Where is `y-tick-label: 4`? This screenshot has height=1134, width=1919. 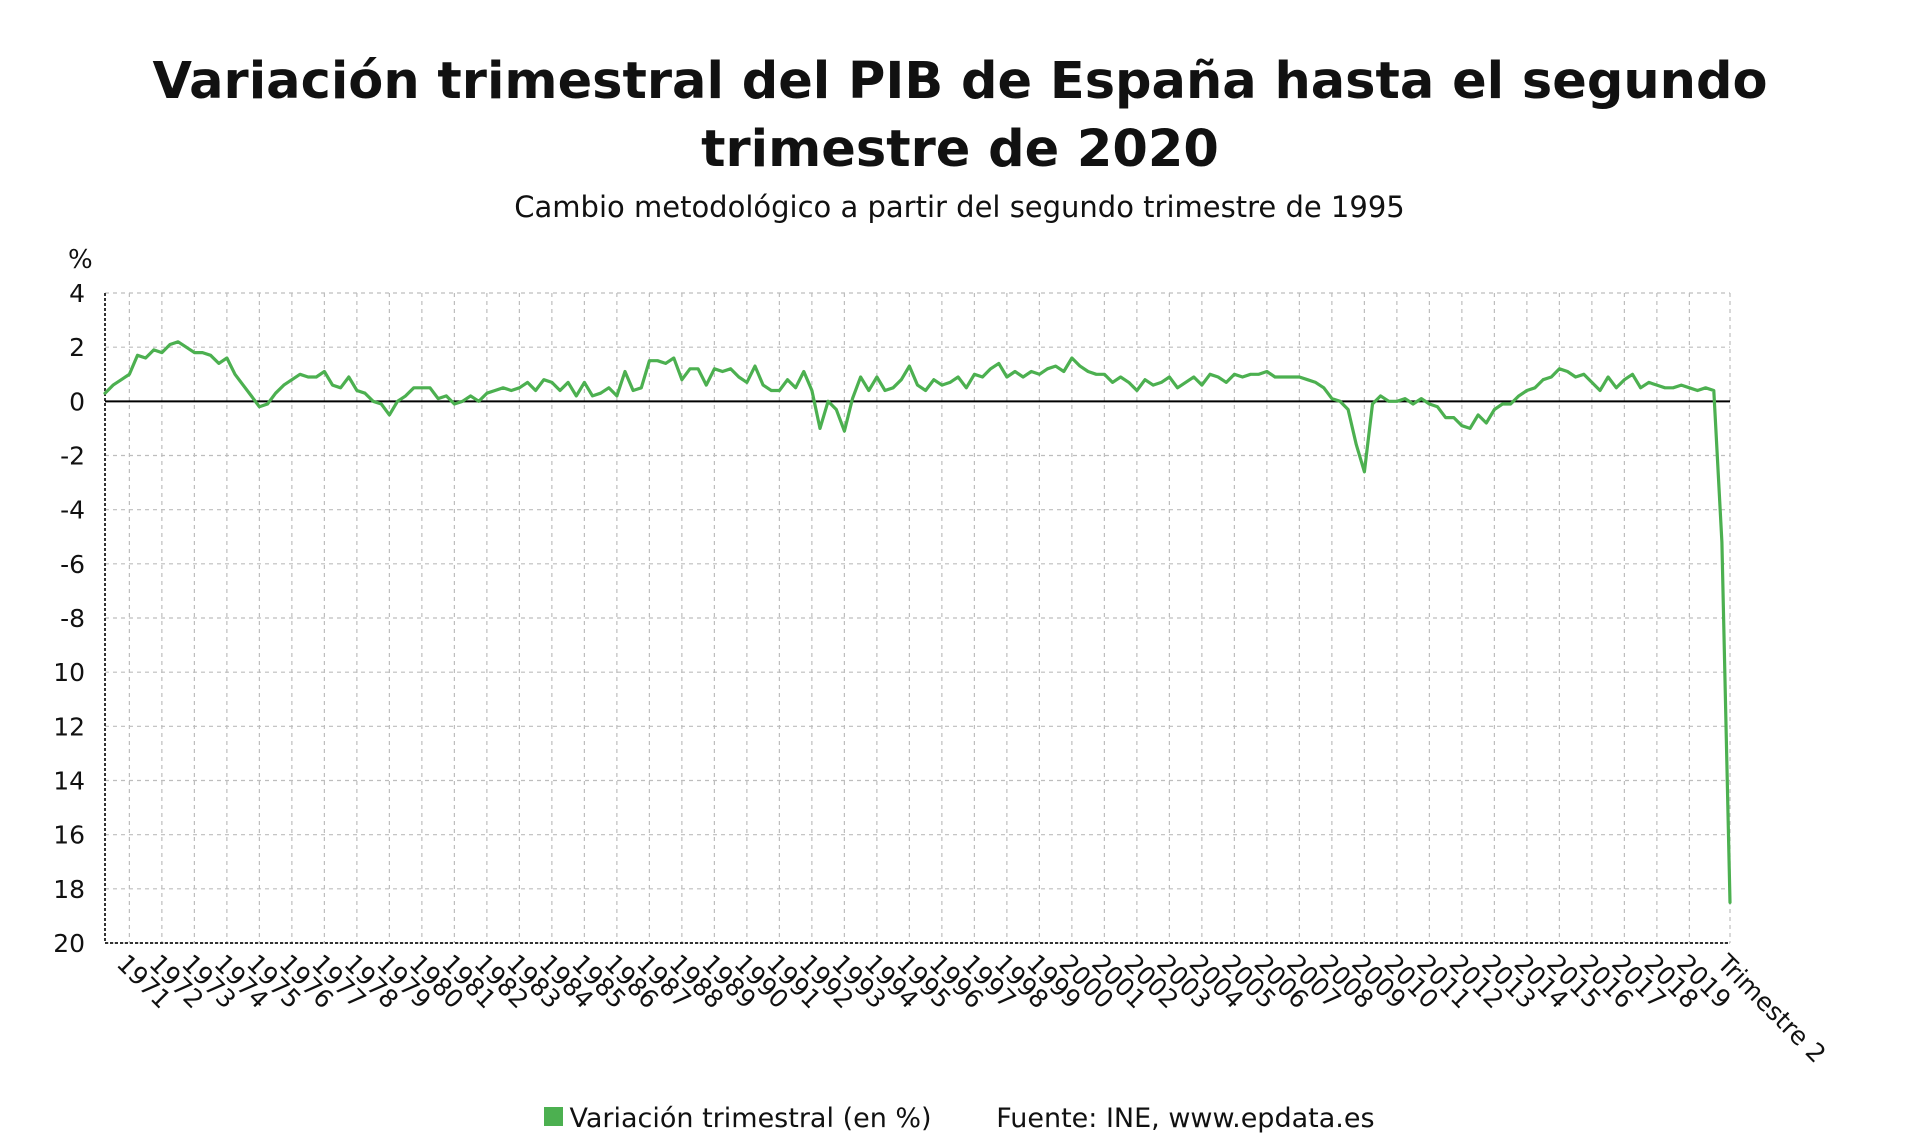 y-tick-label: 4 is located at coordinates (77, 293).